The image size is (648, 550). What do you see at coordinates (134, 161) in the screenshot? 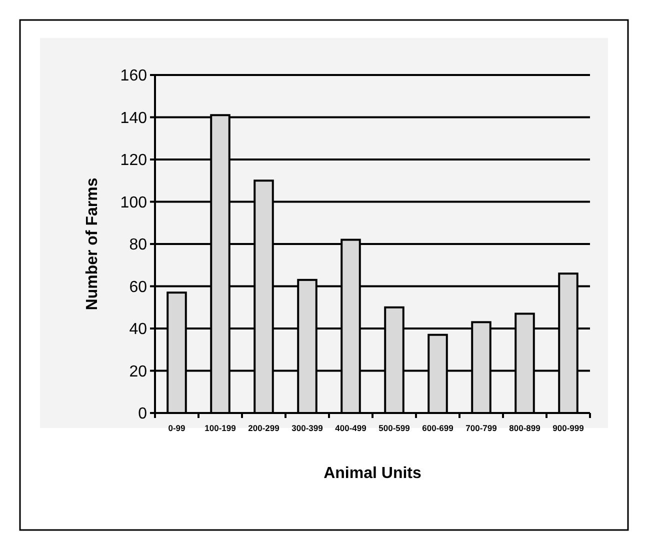
I see `y-tick-label: 120` at bounding box center [134, 161].